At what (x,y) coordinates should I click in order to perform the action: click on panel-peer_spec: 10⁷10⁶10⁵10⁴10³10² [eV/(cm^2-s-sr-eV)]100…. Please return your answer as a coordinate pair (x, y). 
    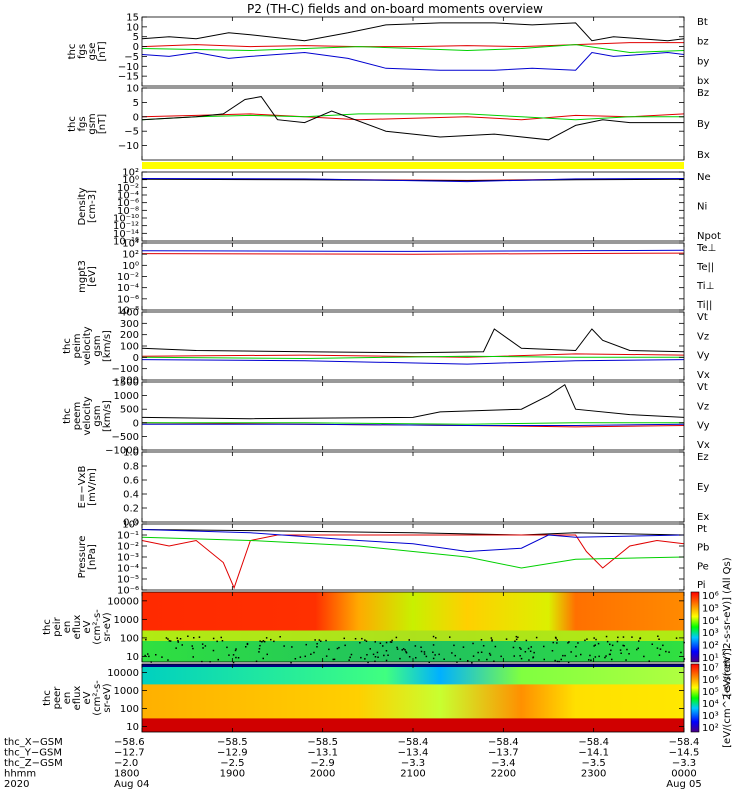
    Looking at the image, I should click on (387, 698).